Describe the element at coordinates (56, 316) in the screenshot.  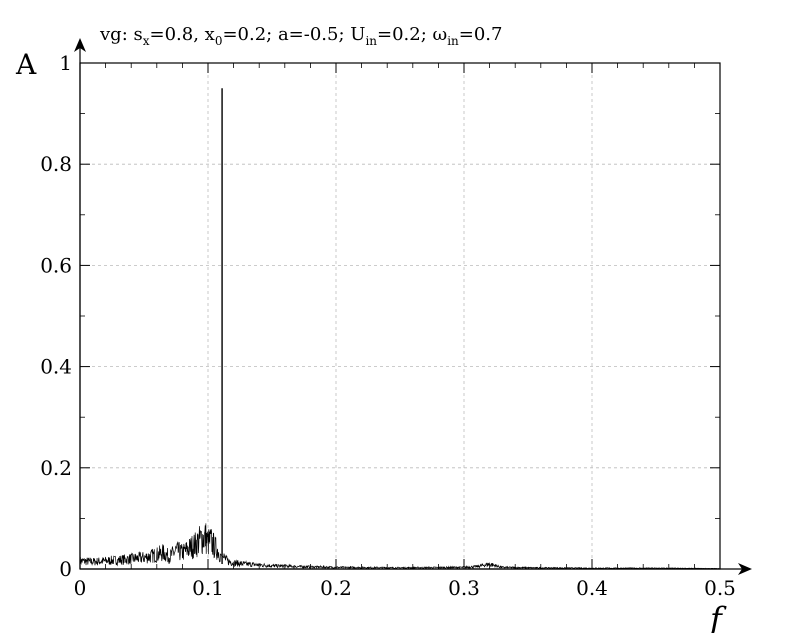
I see `y-tick-labels: 0 0.2 0.4 0.6 0.8 1` at that location.